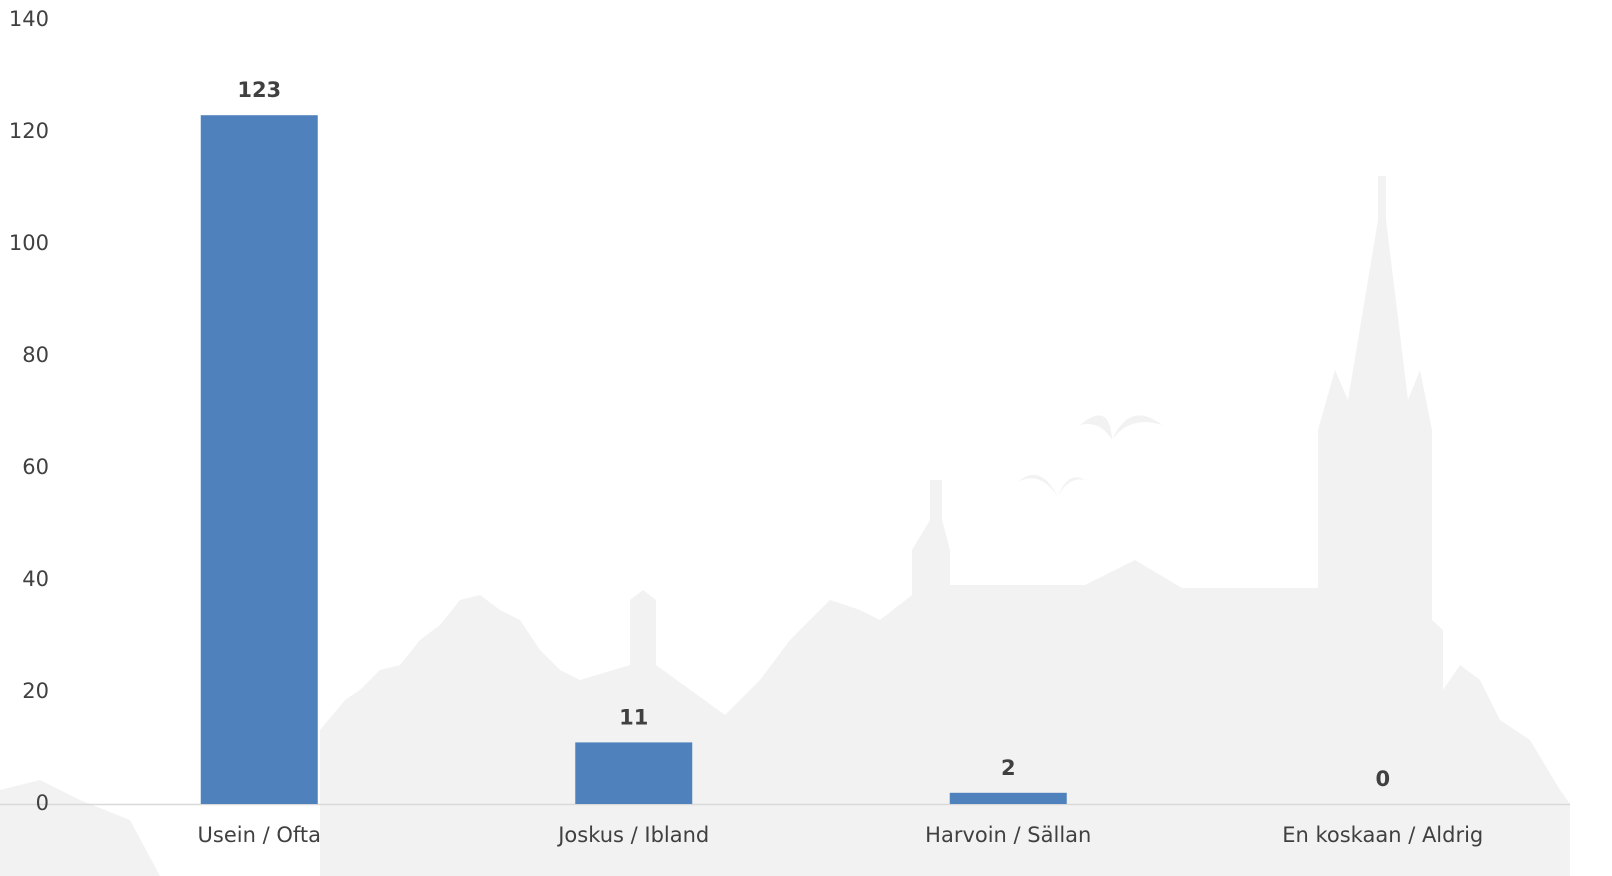  What do you see at coordinates (1382, 779) in the screenshot?
I see `value-label: 0` at bounding box center [1382, 779].